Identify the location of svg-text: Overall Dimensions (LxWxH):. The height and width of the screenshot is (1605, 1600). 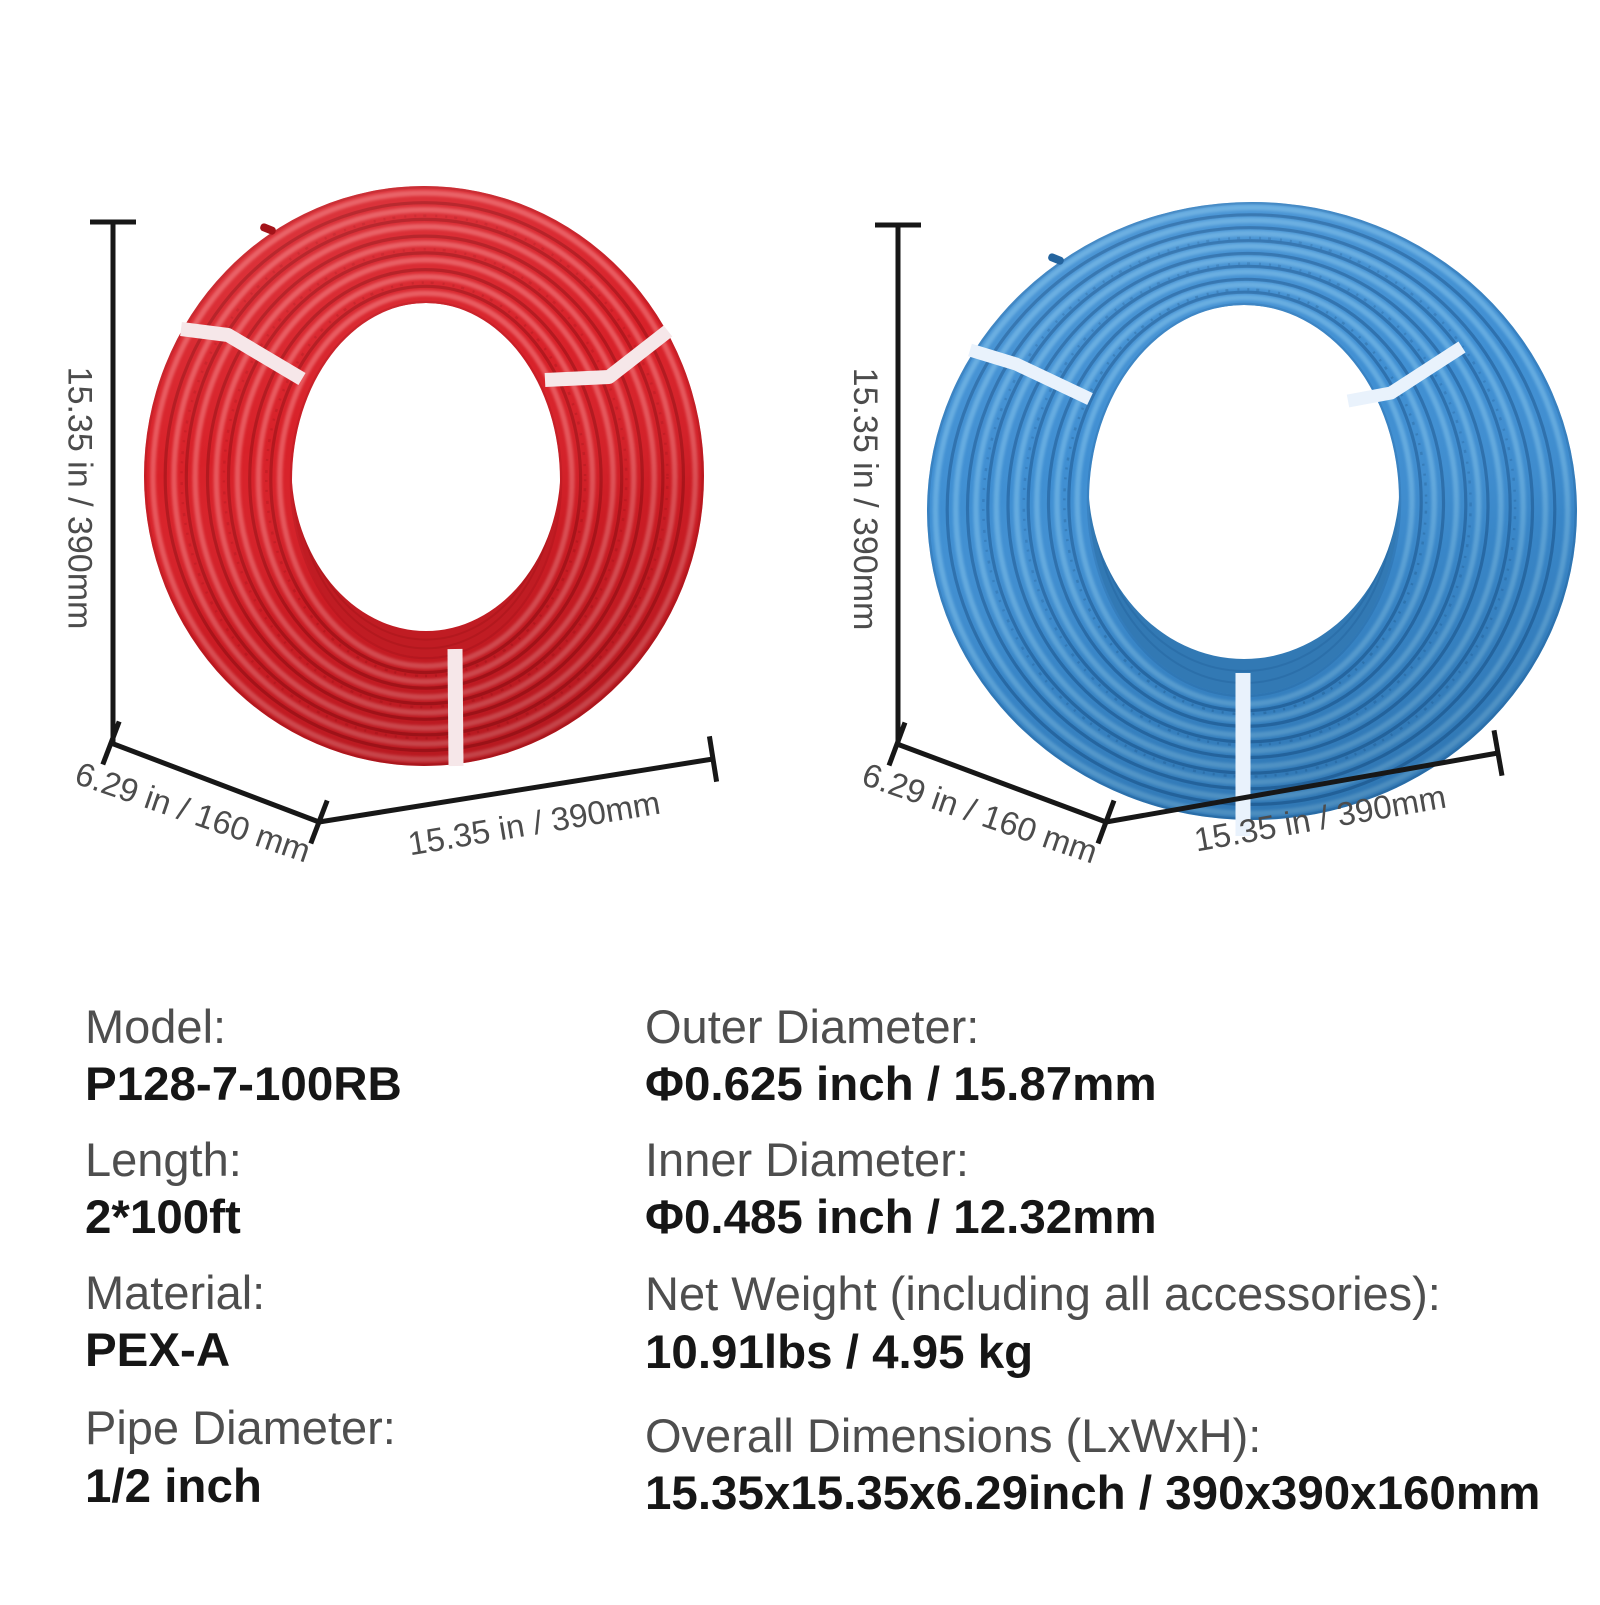
(953, 1435).